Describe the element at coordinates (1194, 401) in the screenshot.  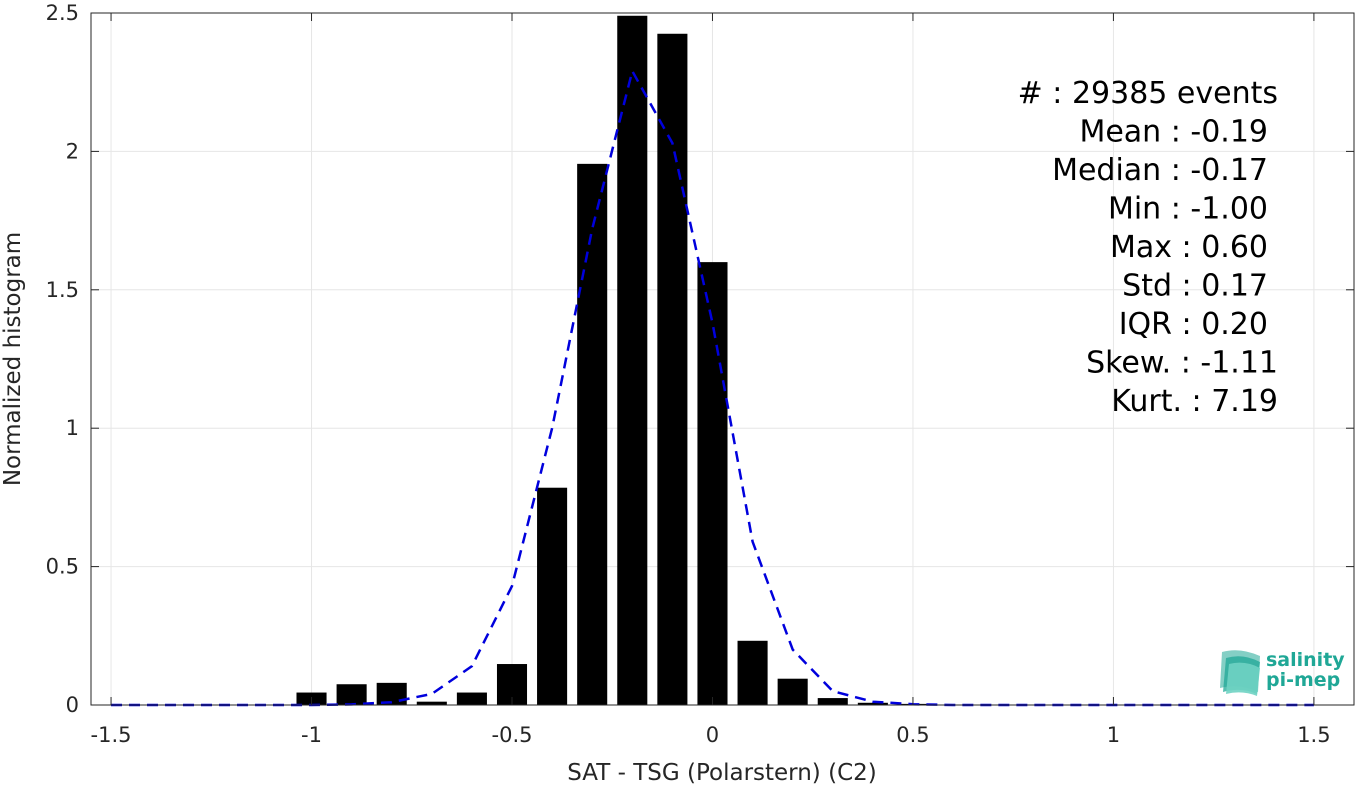
I see `stats-line: Kurt. : 7.19` at that location.